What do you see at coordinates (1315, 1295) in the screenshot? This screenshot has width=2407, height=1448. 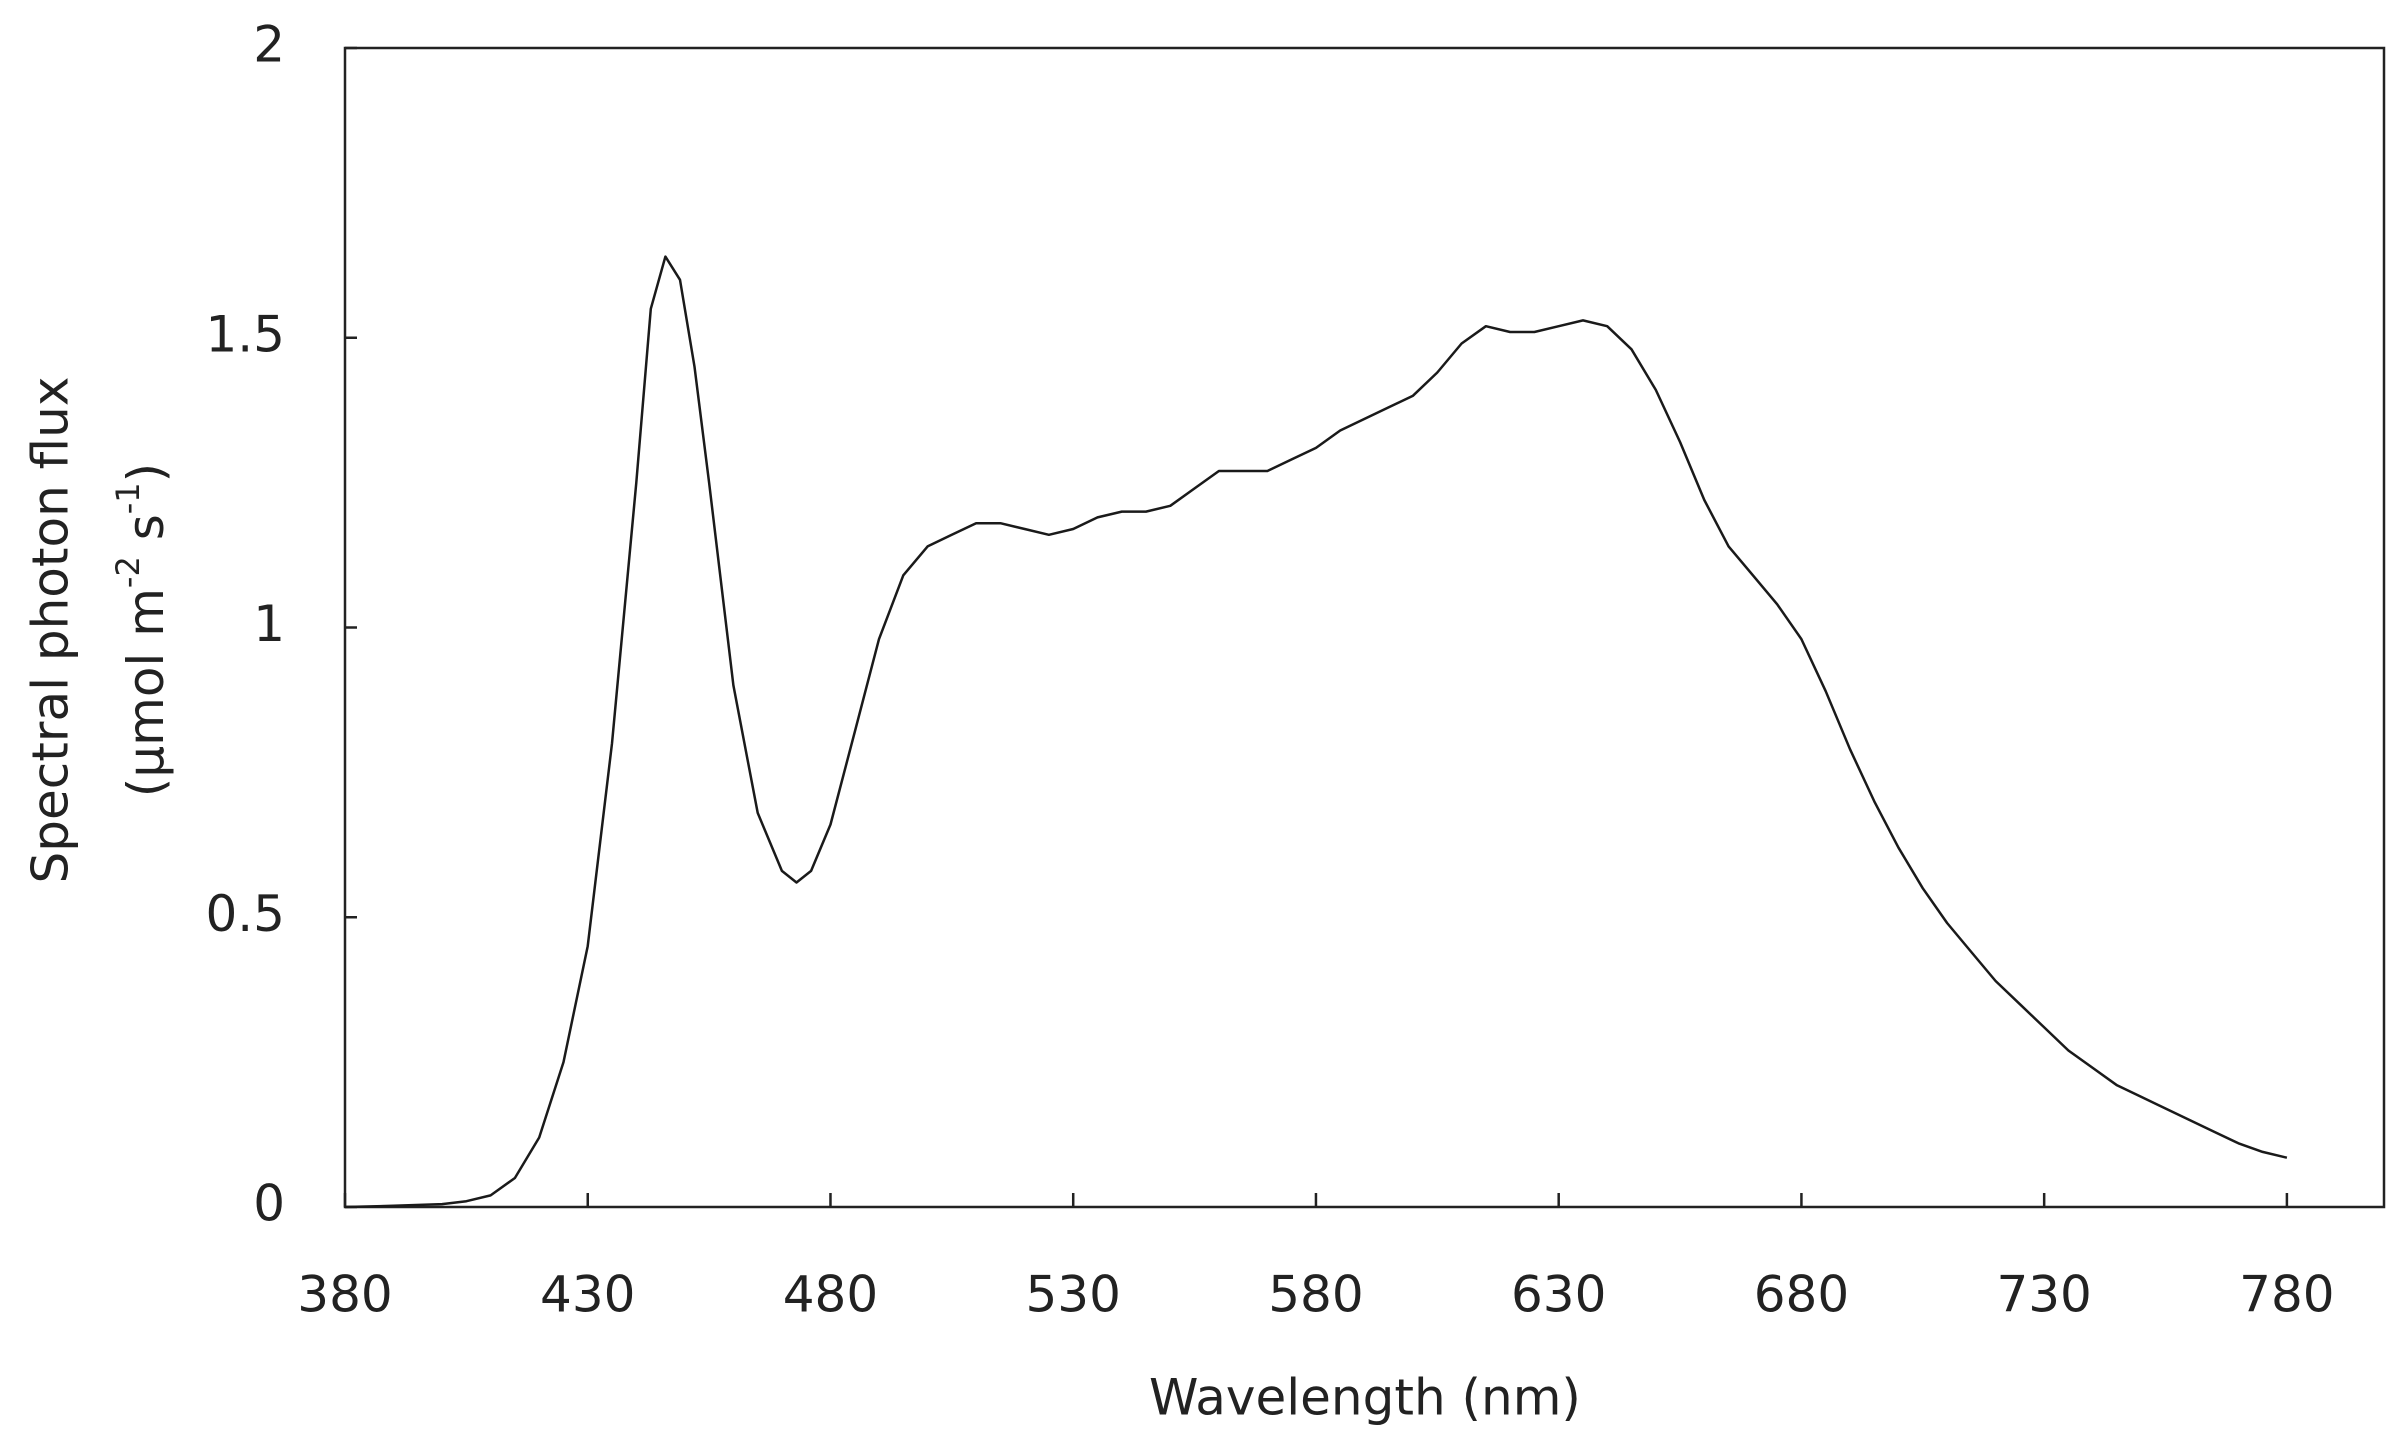 I see `x-tick-label: 580` at bounding box center [1315, 1295].